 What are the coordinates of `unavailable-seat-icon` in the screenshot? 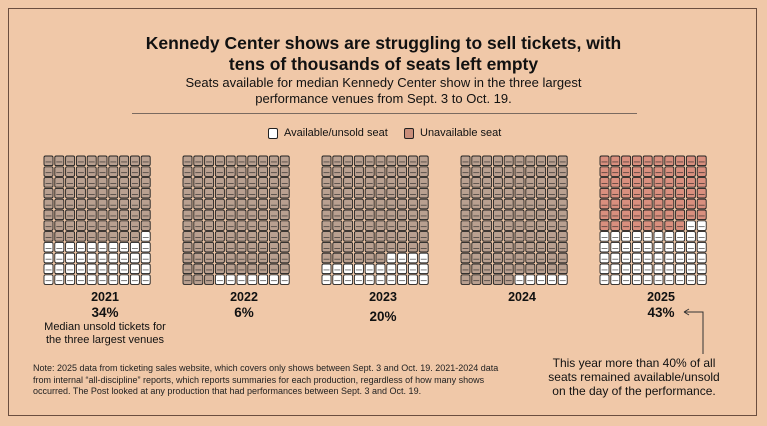 It's located at (409, 133).